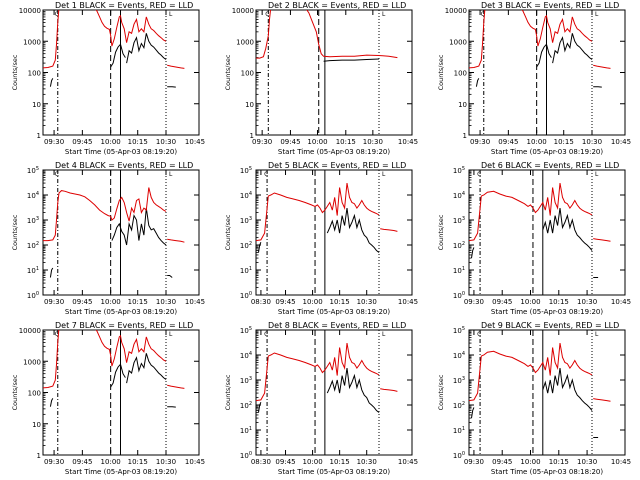 This screenshot has height=480, width=640. I want to click on chart-title: Det 8 BLACK = Events, RED = LLD, so click(337, 325).